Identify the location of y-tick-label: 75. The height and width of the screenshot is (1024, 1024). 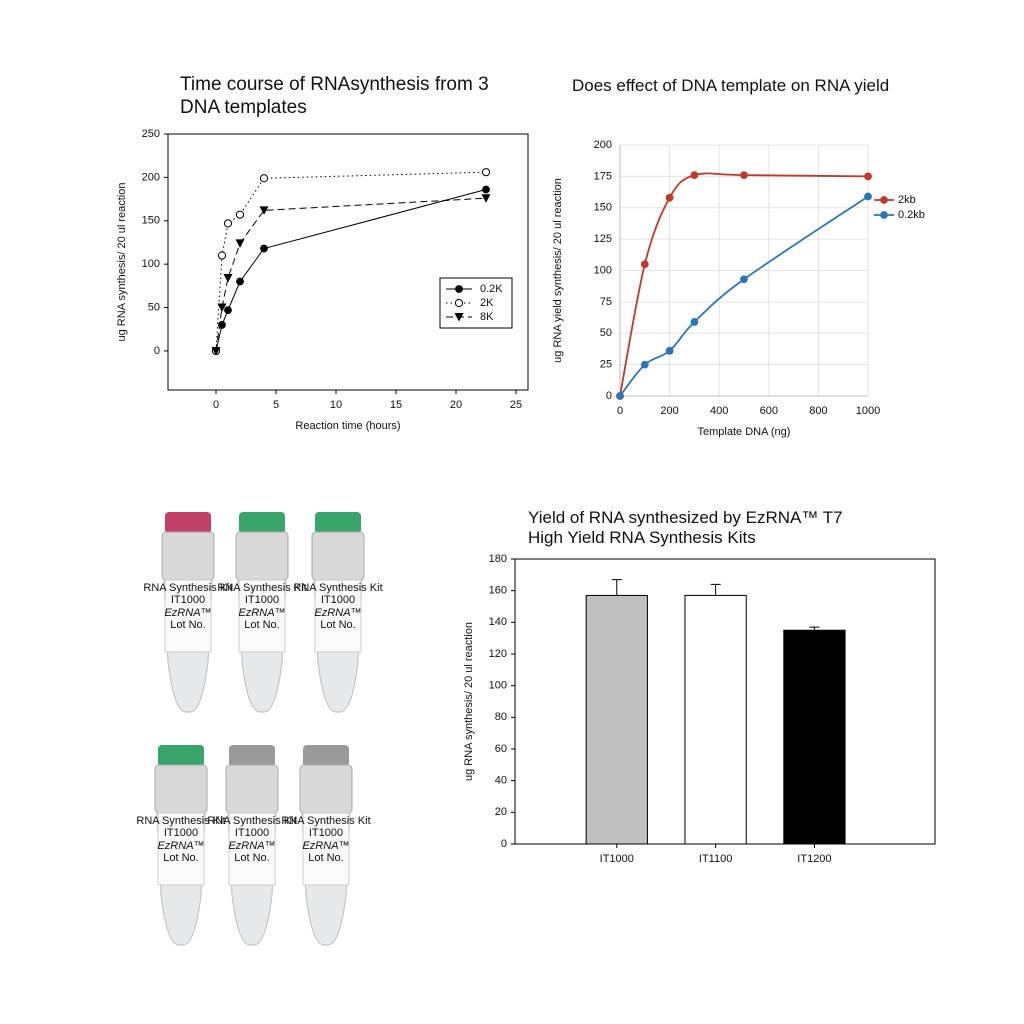
(606, 302).